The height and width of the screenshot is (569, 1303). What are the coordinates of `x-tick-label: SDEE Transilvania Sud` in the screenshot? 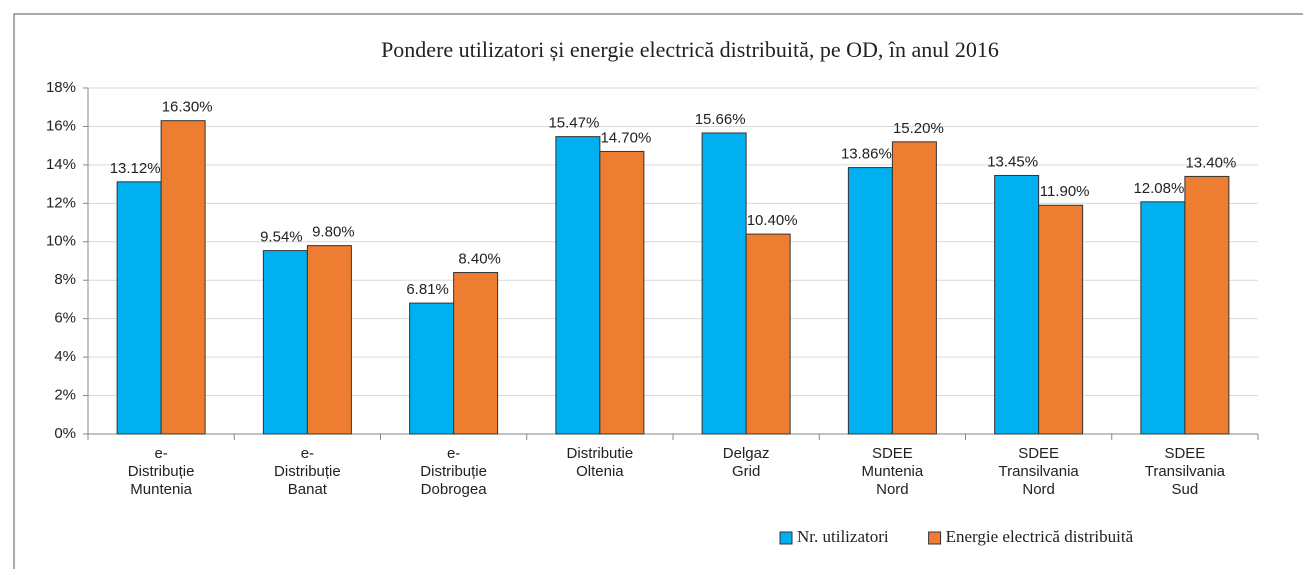 It's located at (1185, 471).